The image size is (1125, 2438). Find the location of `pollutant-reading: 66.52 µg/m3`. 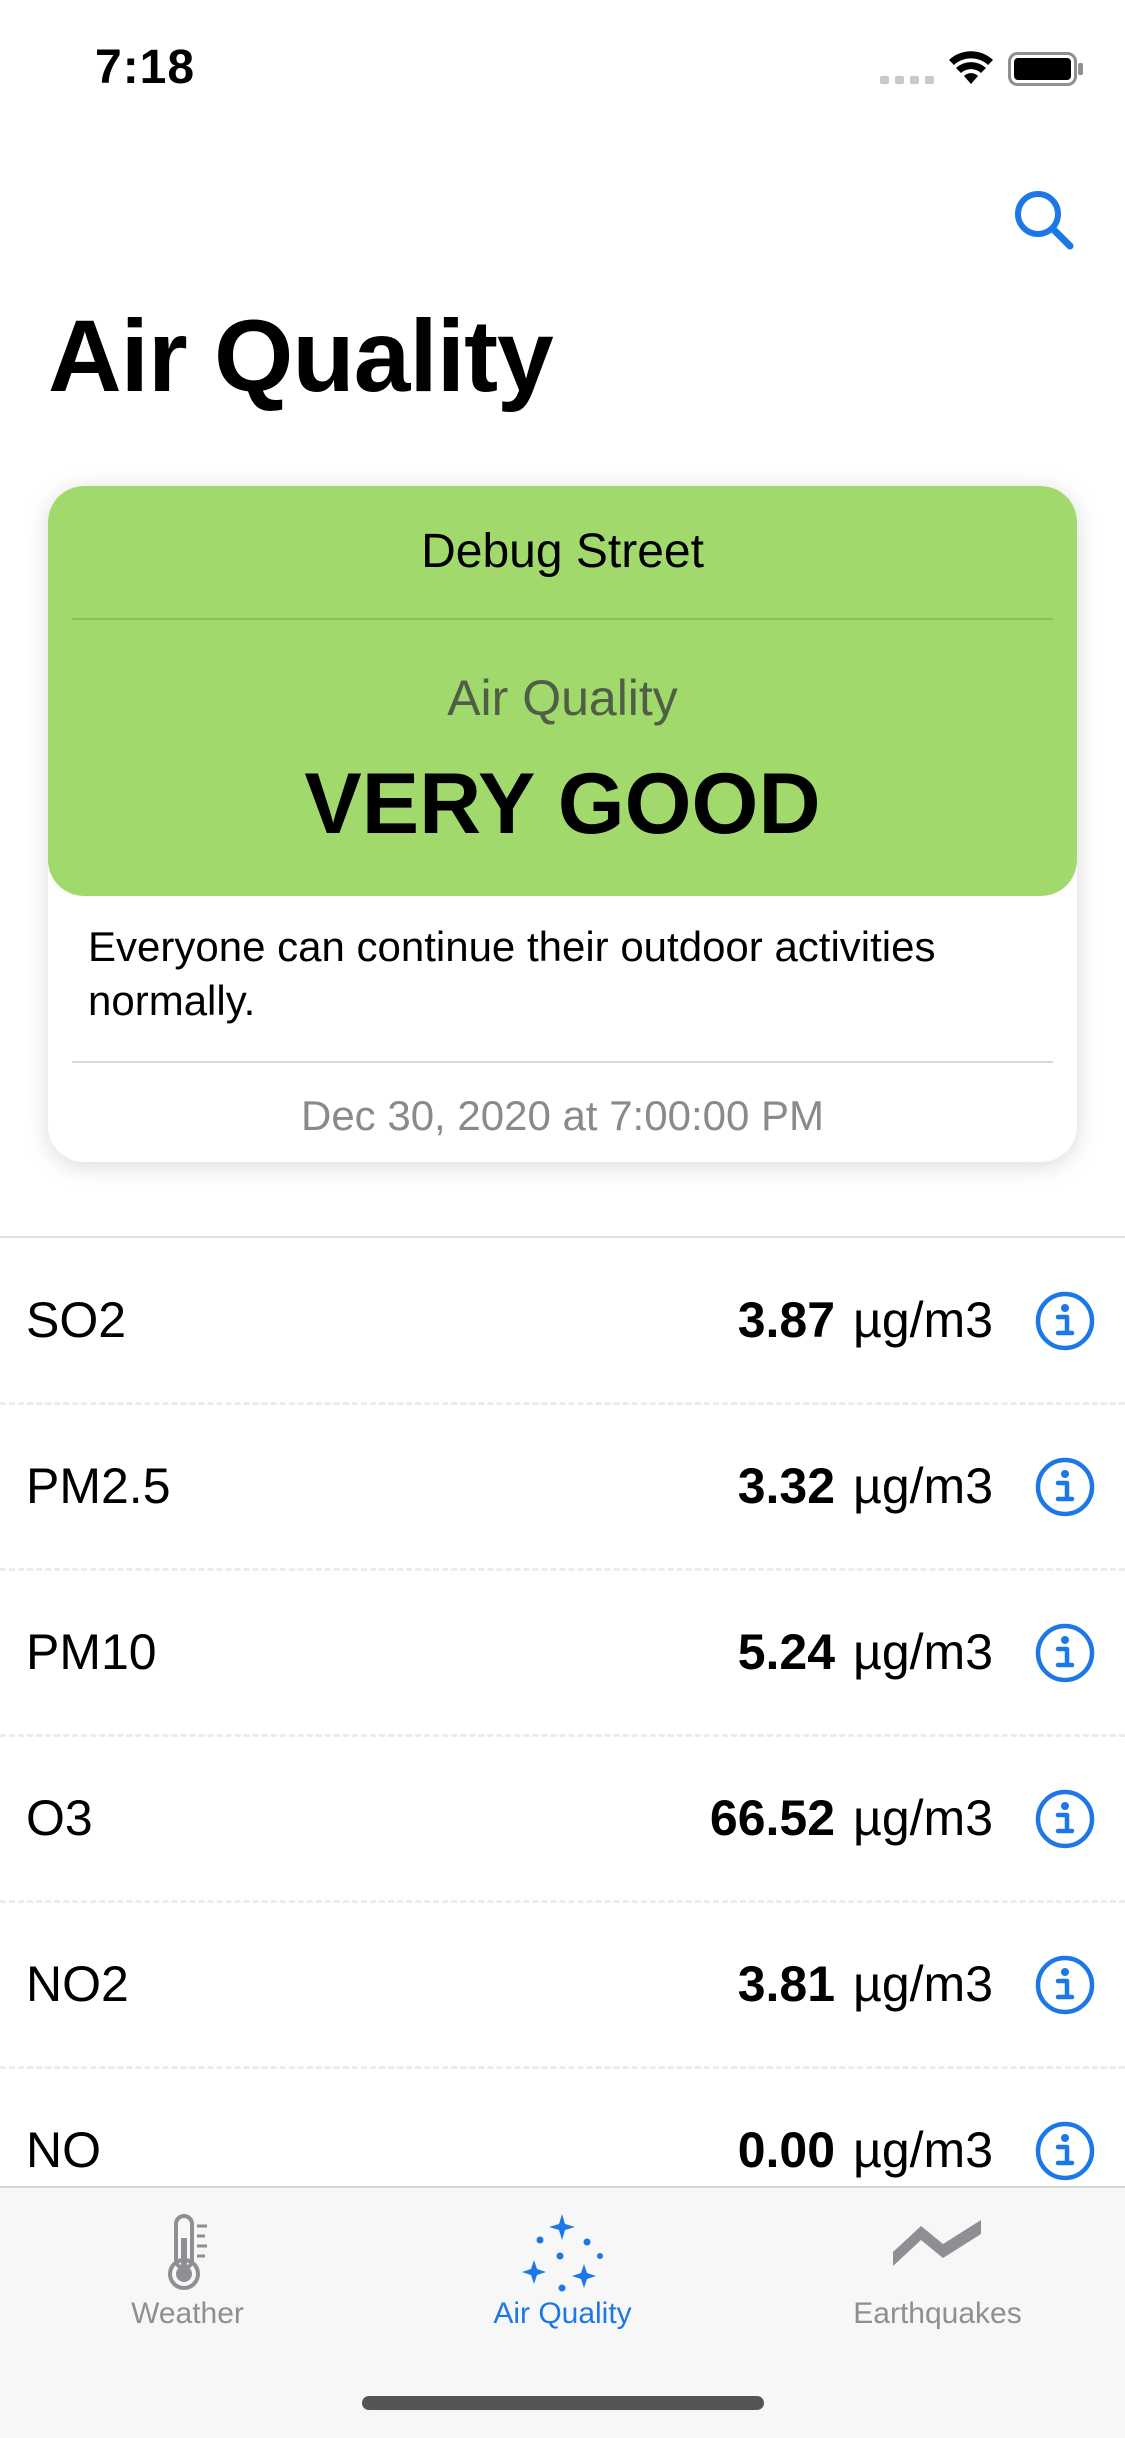

pollutant-reading: 66.52 µg/m3 is located at coordinates (851, 1818).